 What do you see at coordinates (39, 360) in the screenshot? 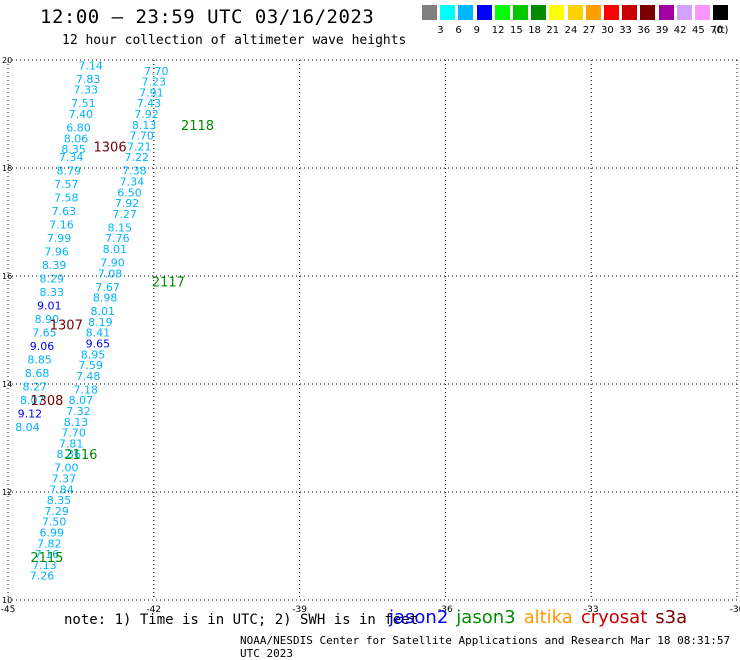
I see `wave-height-value: 8.85` at bounding box center [39, 360].